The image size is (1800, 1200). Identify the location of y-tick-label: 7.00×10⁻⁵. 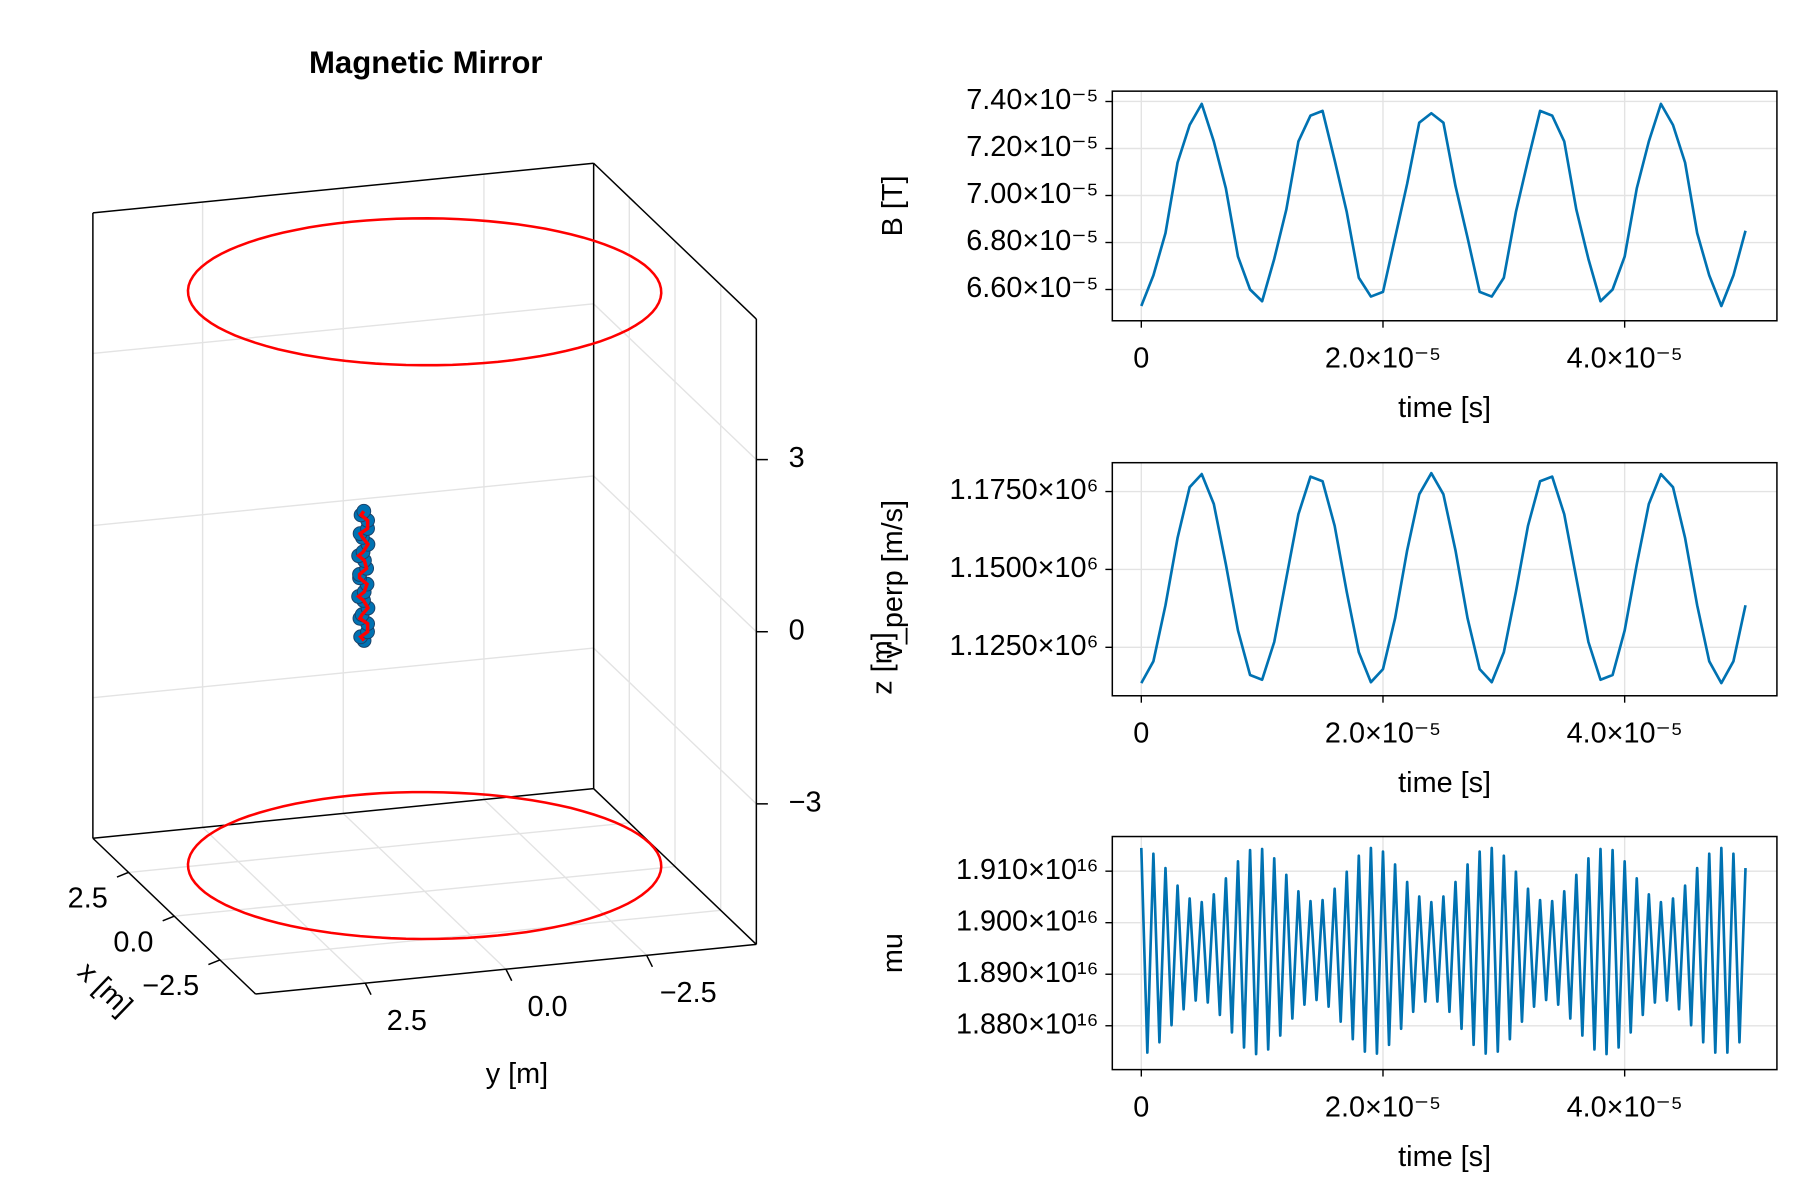
(1032, 194).